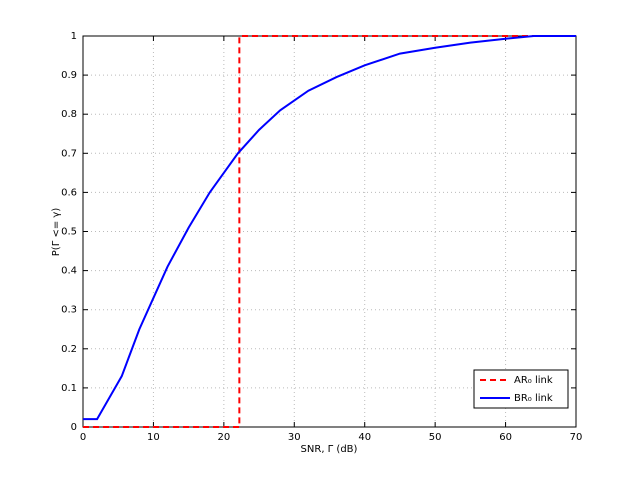 The image size is (635, 481). I want to click on legend-box, so click(521, 389).